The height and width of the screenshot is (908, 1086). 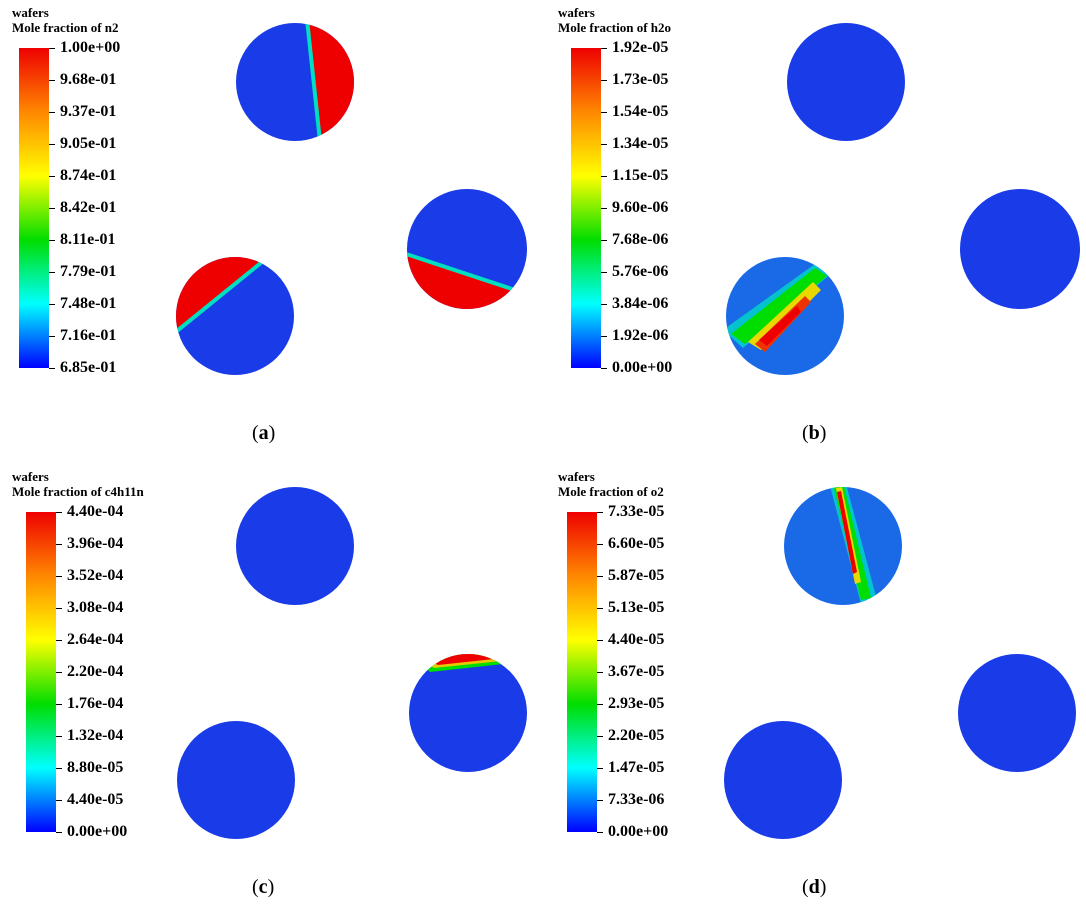 What do you see at coordinates (95, 511) in the screenshot?
I see `tick-label: 4.40e-04` at bounding box center [95, 511].